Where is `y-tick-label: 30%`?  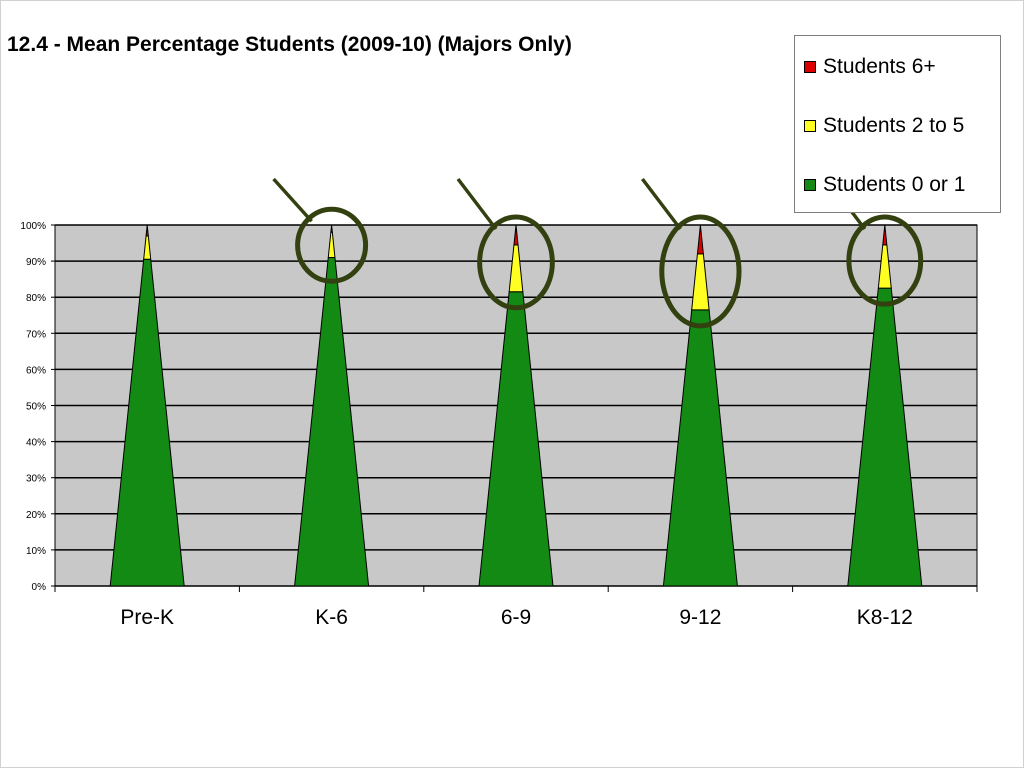 y-tick-label: 30% is located at coordinates (36, 479).